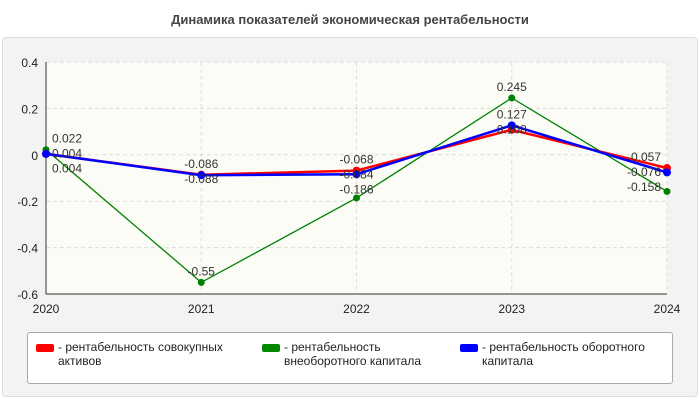  I want to click on y-tick-label: -0.2, so click(27, 202).